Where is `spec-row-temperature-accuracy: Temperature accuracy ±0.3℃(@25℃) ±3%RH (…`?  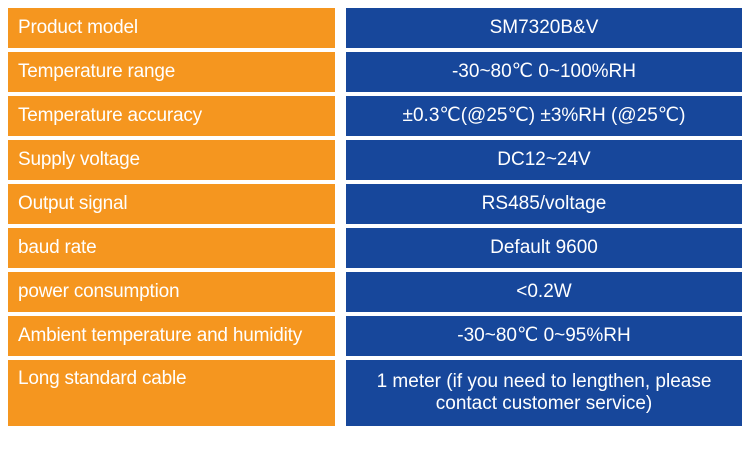
spec-row-temperature-accuracy: Temperature accuracy ±0.3℃(@25℃) ±3%RH (… is located at coordinates (375, 116).